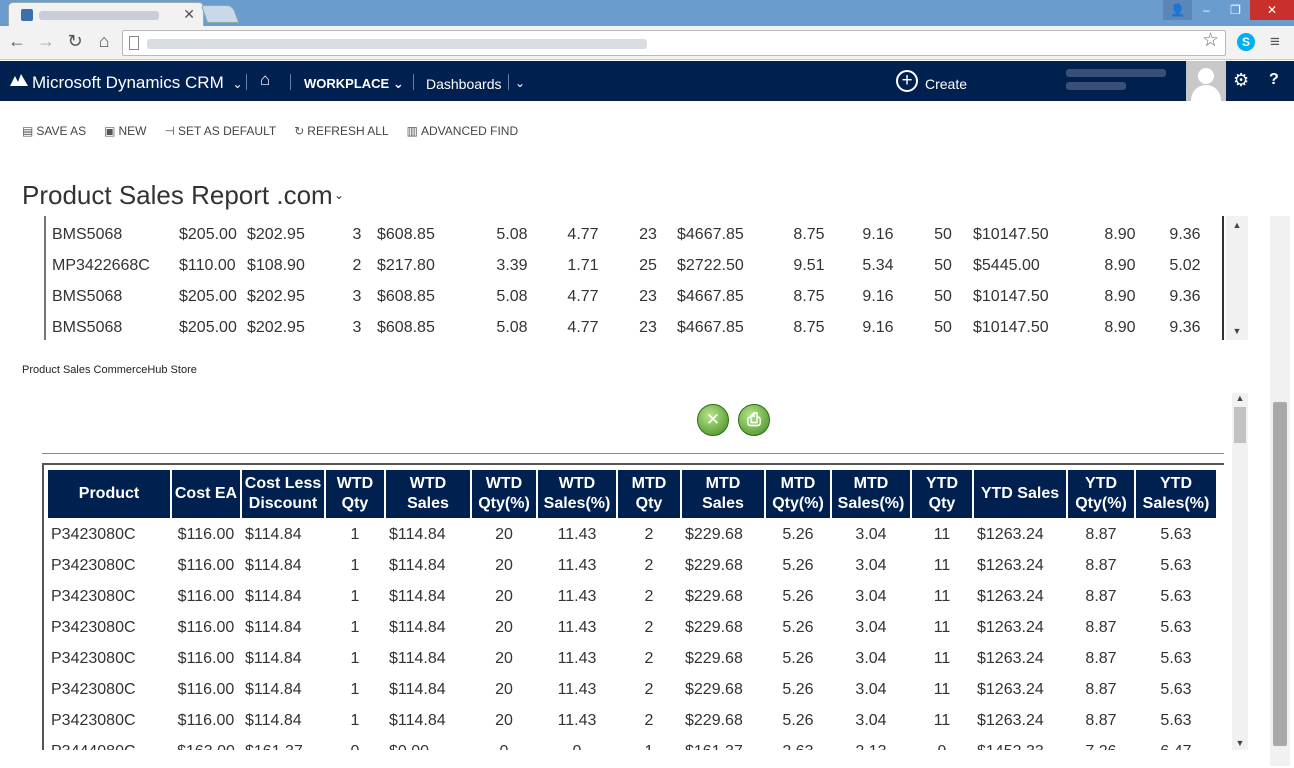 This screenshot has width=1294, height=768. What do you see at coordinates (206, 494) in the screenshot?
I see `column-header: Cost EA` at bounding box center [206, 494].